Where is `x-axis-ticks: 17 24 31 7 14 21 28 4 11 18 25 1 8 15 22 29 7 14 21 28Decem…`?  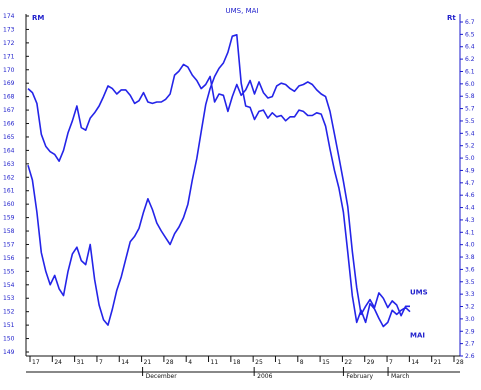 x-axis-ticks: 17 24 31 7 14 21 28 4 11 18 25 1 8 15 22 29 7 14 21 28Decem… is located at coordinates (246, 368).